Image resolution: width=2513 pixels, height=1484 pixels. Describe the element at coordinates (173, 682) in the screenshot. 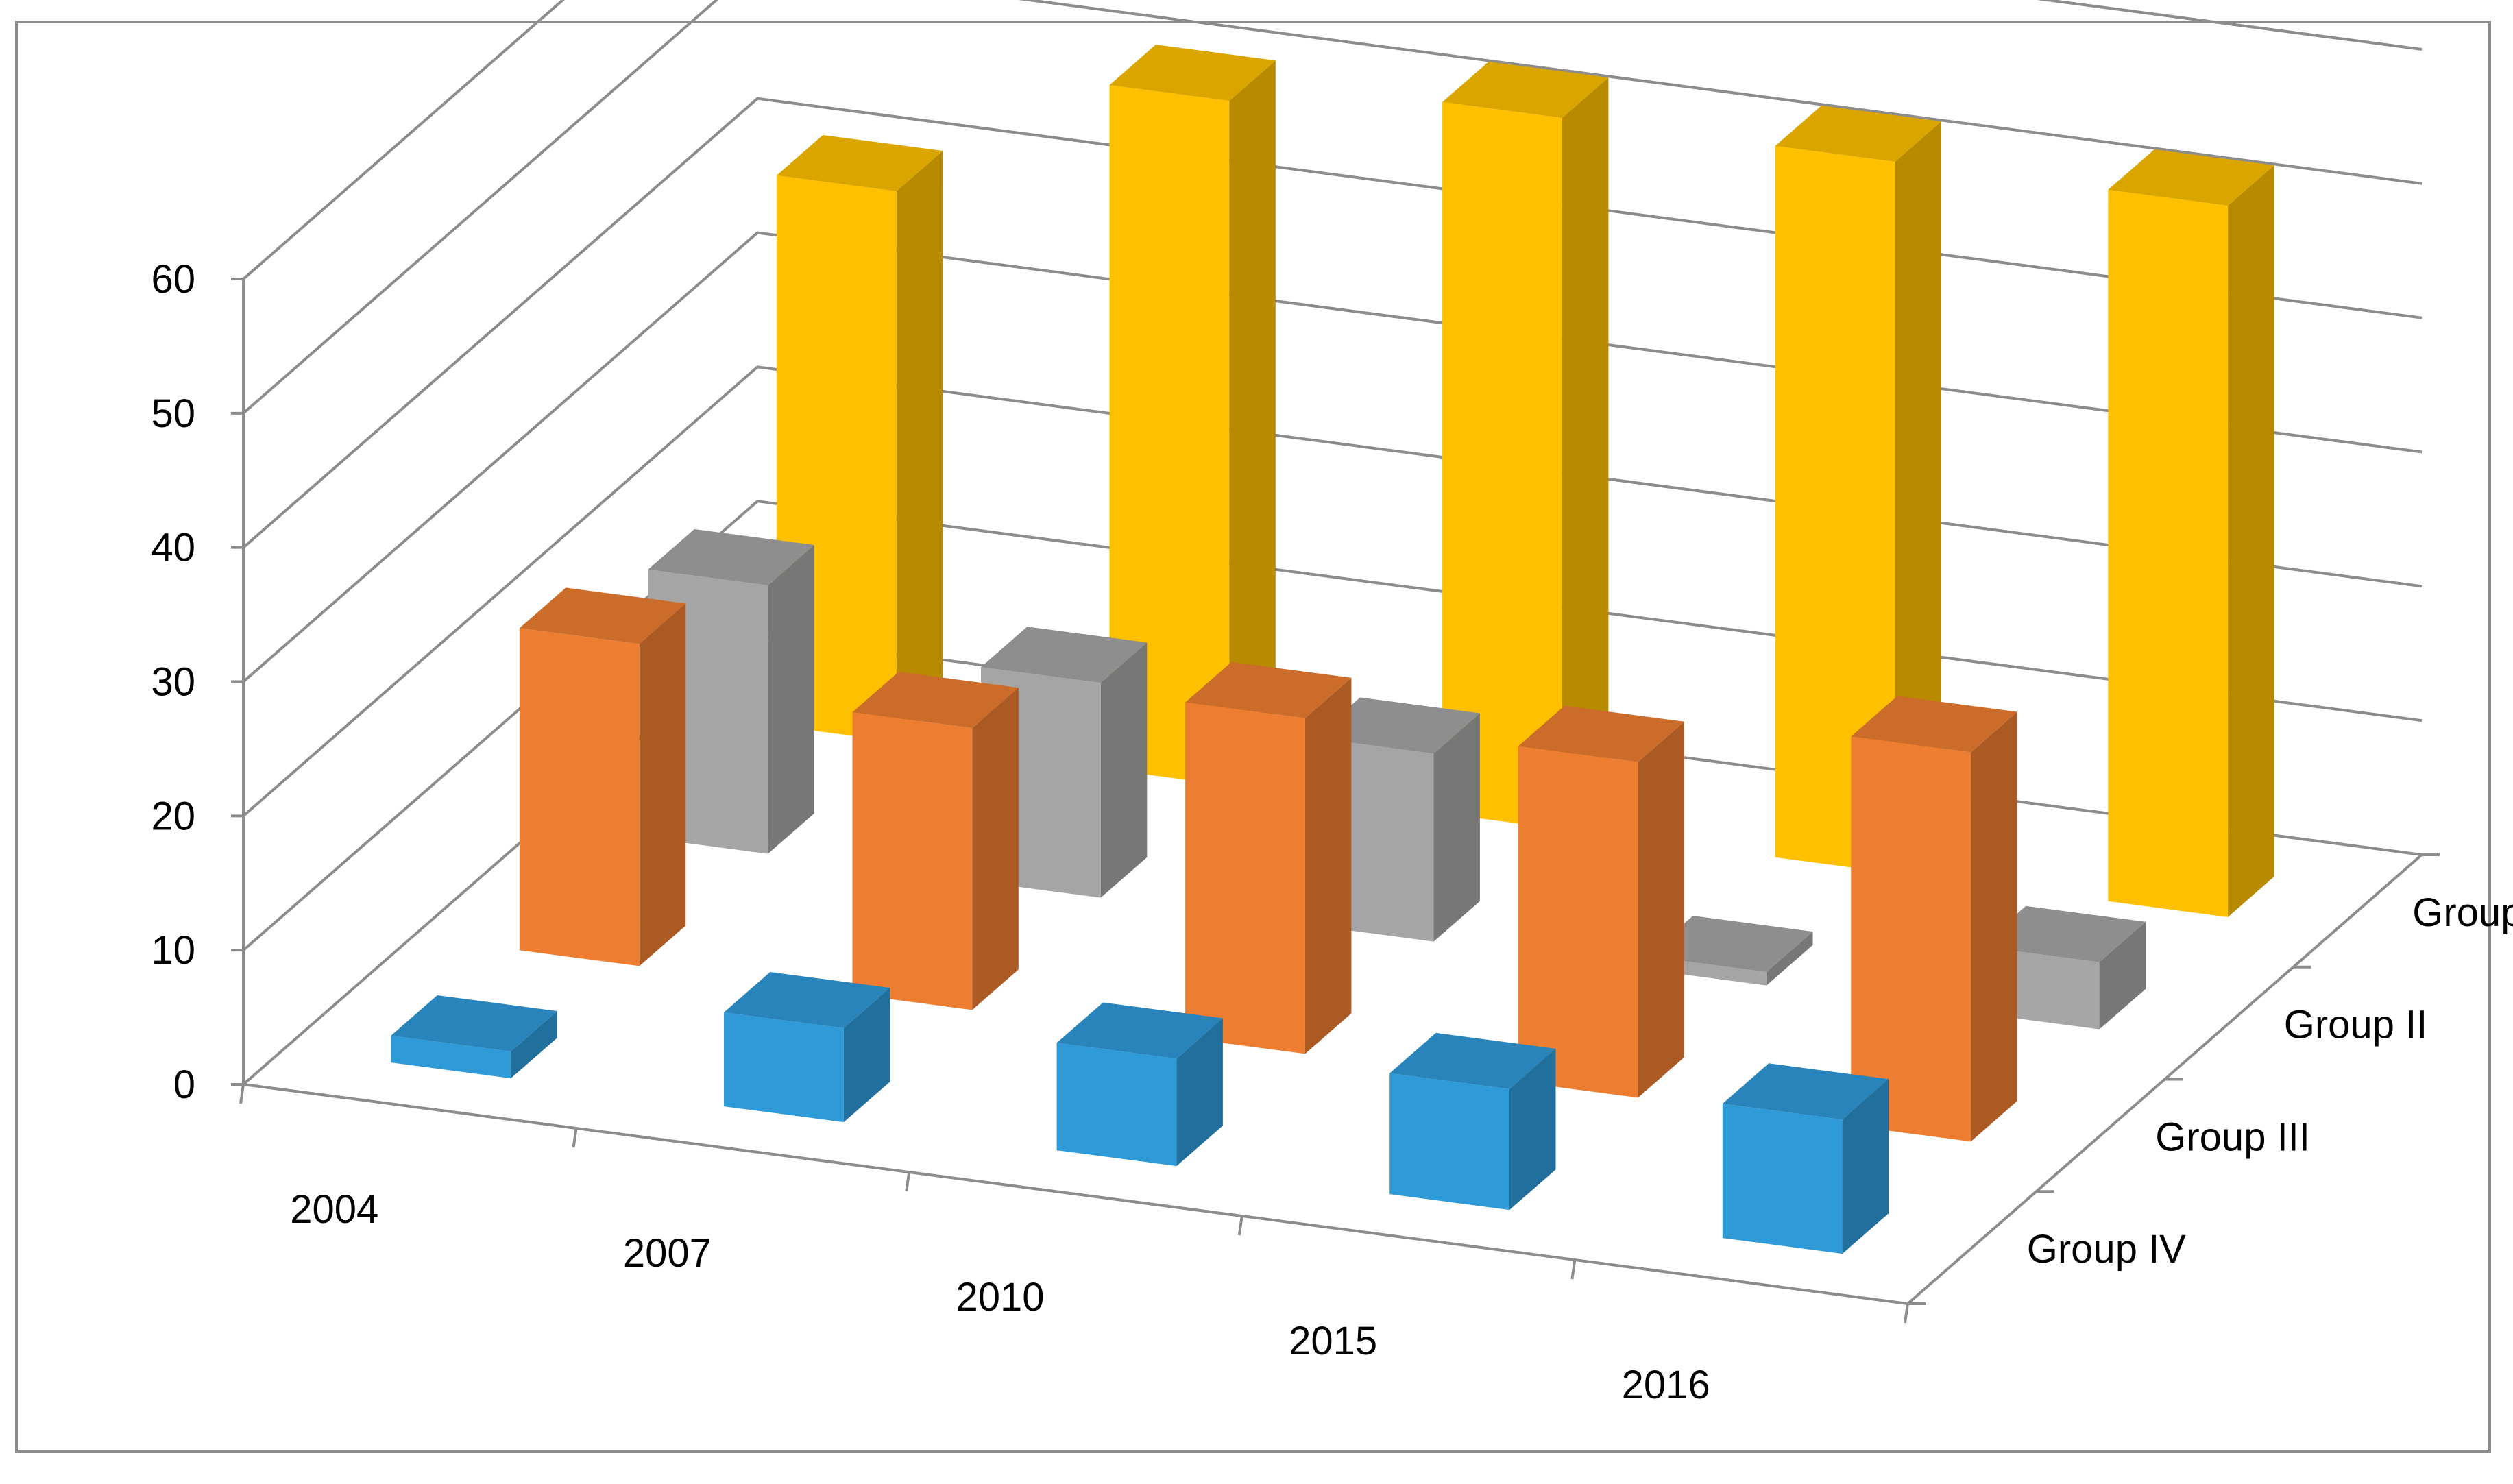

I see `y-tick-label: 30` at that location.